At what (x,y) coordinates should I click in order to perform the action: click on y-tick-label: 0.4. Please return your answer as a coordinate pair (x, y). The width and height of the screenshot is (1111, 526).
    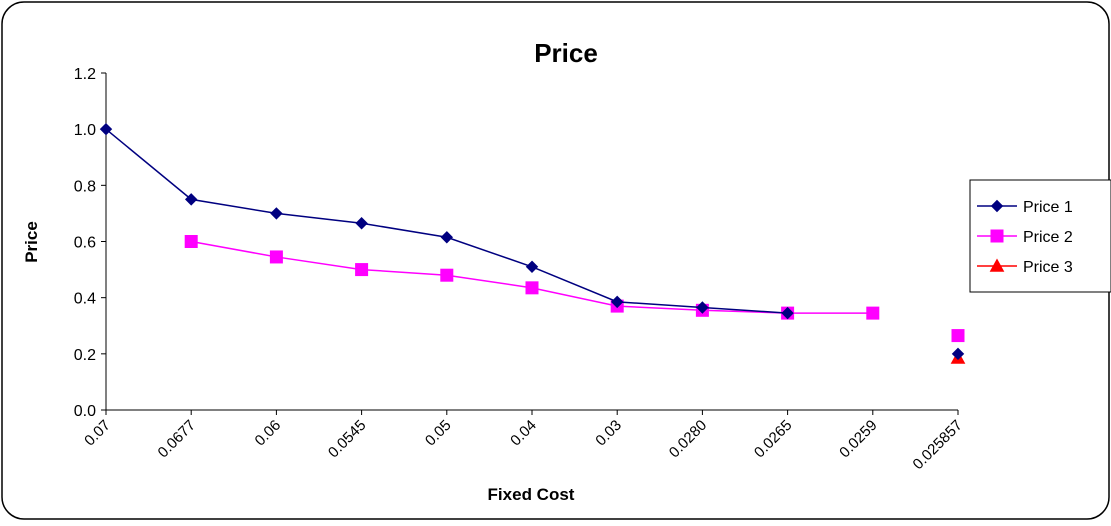
    Looking at the image, I should click on (85, 299).